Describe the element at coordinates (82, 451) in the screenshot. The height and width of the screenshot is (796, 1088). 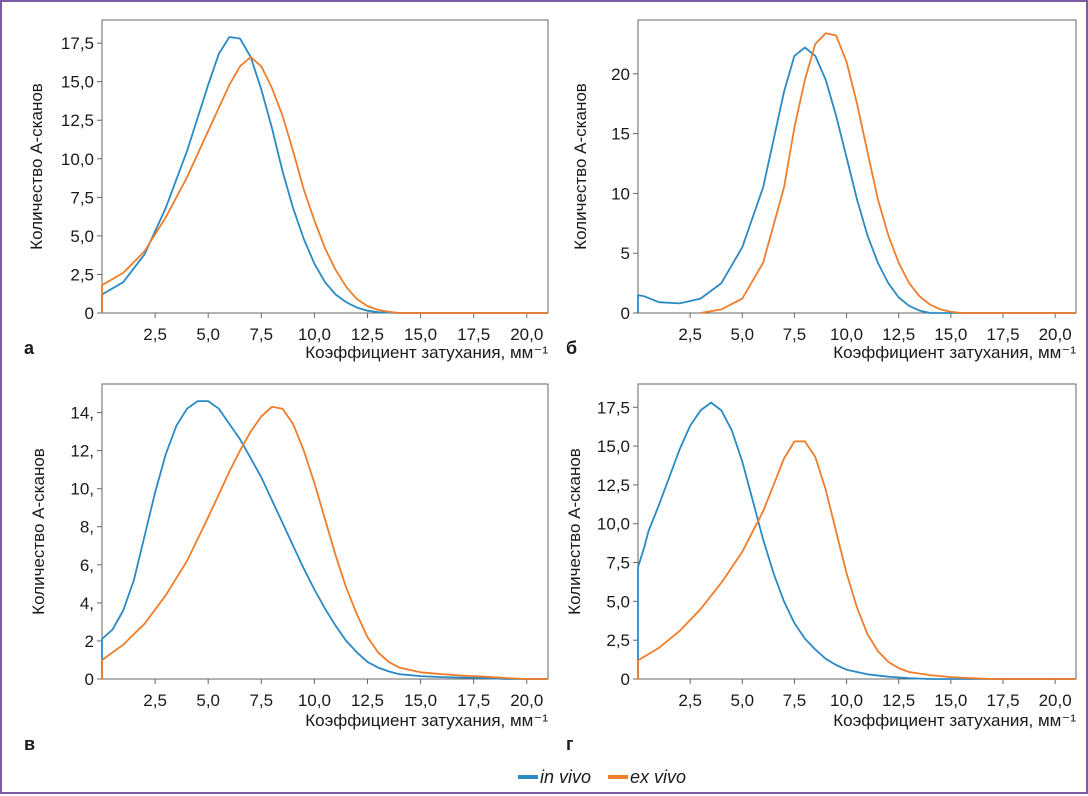
I see `y-tick-label: 12,` at that location.